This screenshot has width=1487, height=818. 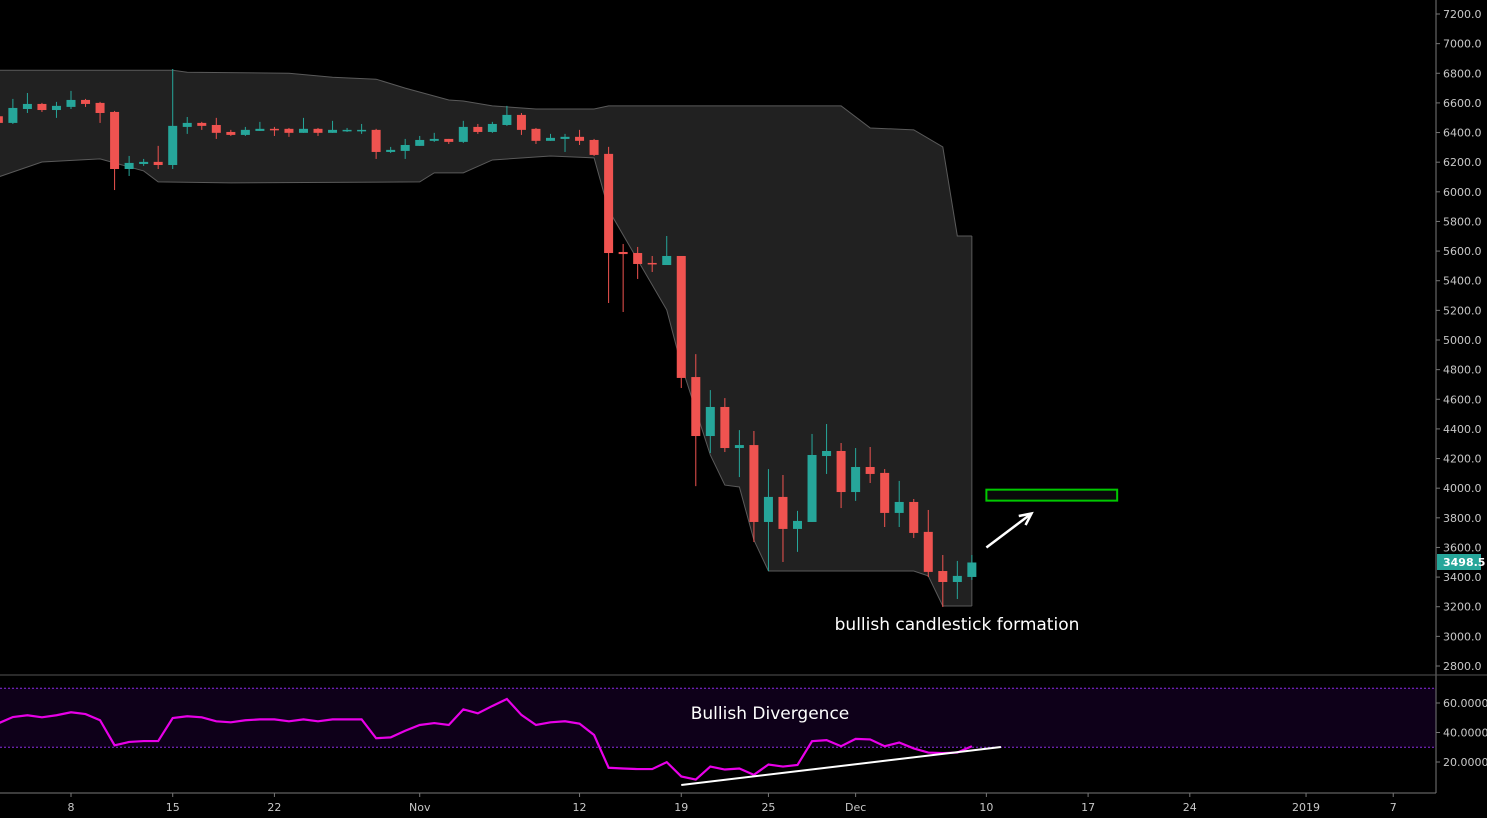 I want to click on rsi-annotation-label: Bullish Divergence, so click(x=770, y=714).